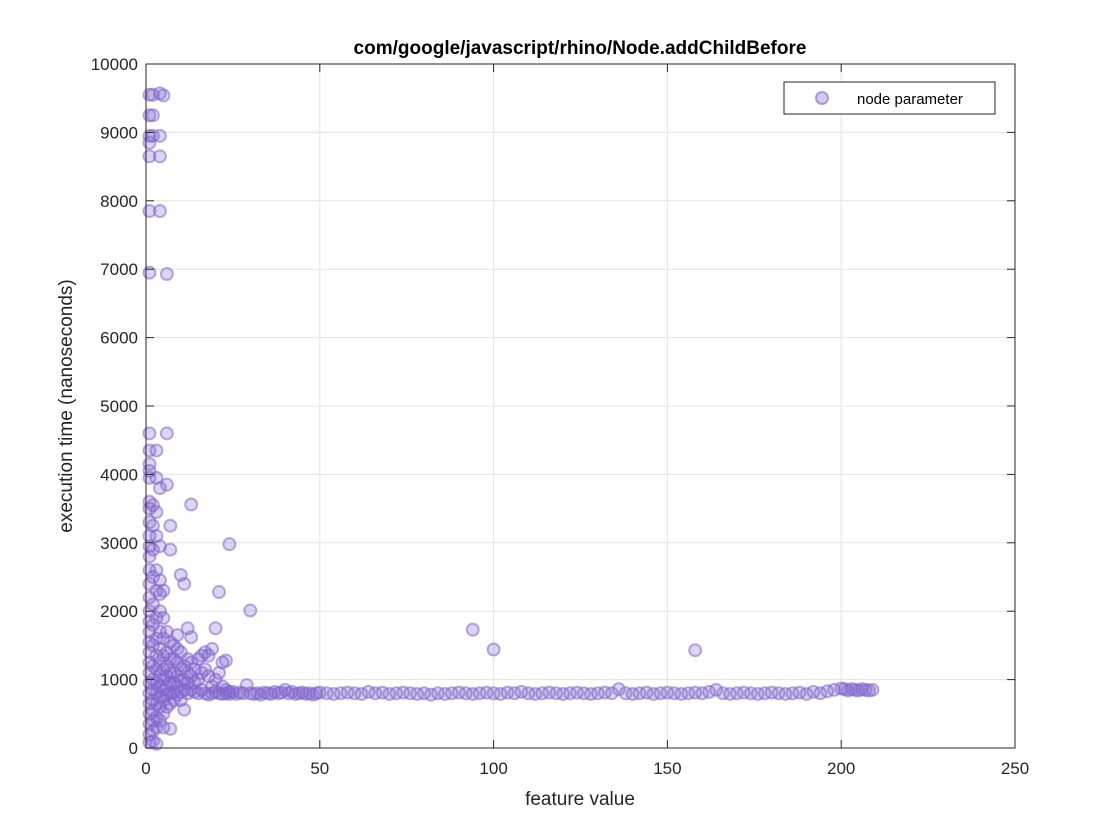 The image size is (1120, 840). What do you see at coordinates (119, 269) in the screenshot?
I see `y-tick-label: 7000` at bounding box center [119, 269].